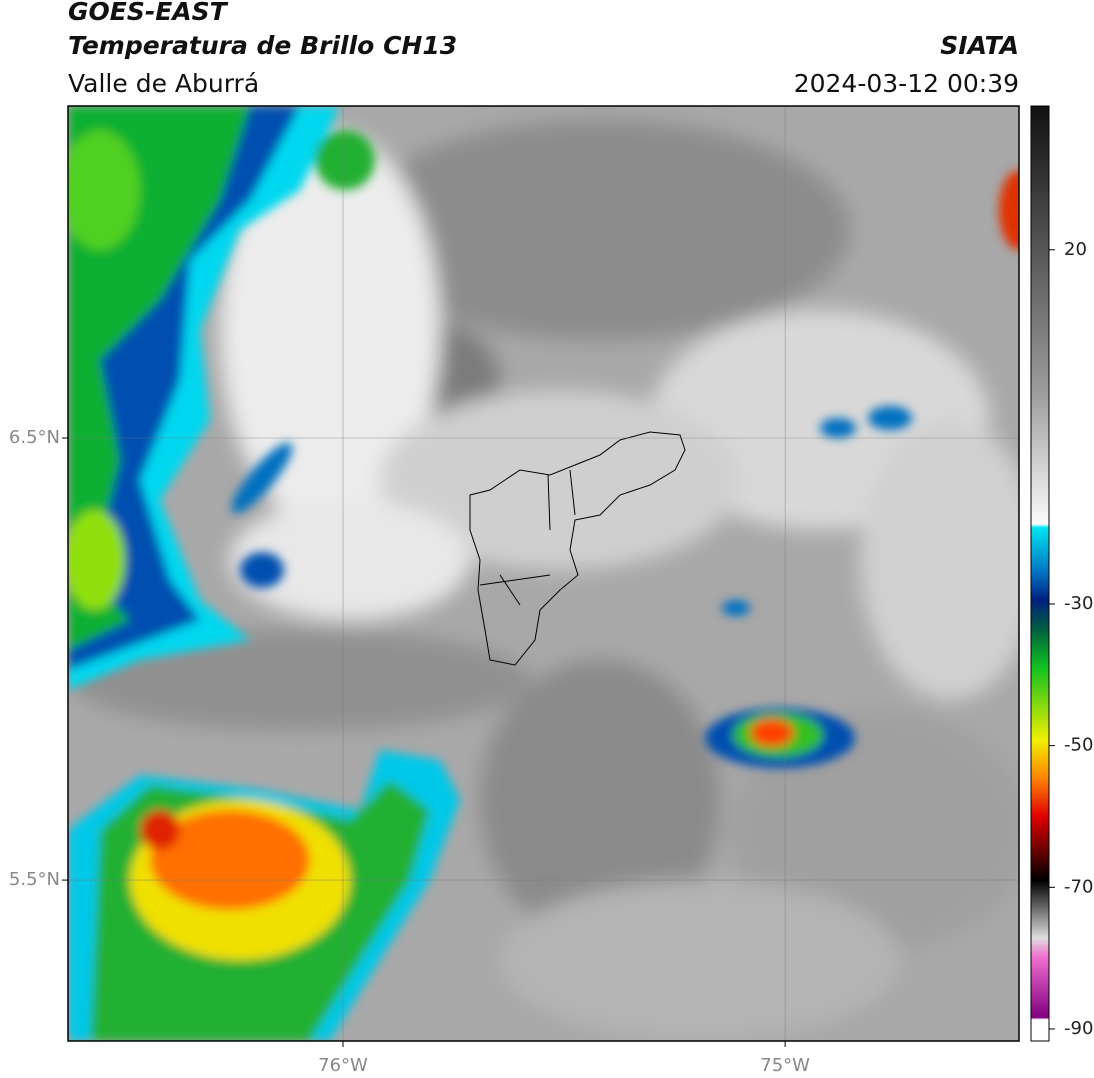  What do you see at coordinates (1075, 249) in the screenshot?
I see `colorbar-tick-label: 20` at bounding box center [1075, 249].